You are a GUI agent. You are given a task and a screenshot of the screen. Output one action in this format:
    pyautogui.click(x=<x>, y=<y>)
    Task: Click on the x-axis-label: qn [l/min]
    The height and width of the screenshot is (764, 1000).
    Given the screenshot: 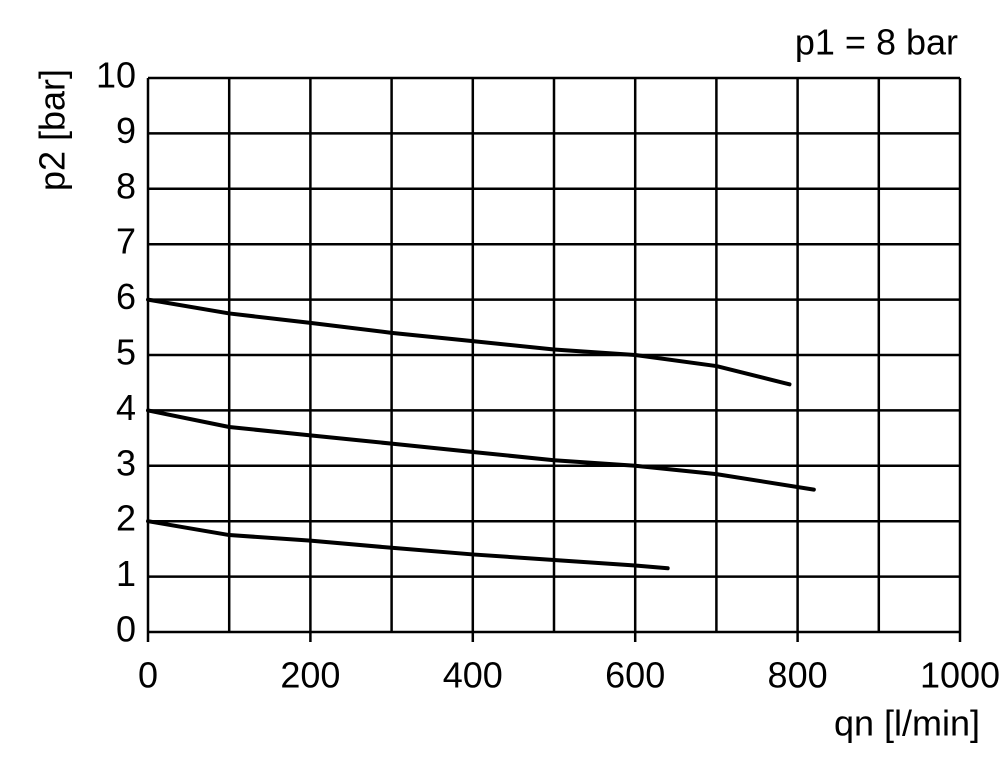 What is the action you would take?
    pyautogui.click(x=907, y=723)
    